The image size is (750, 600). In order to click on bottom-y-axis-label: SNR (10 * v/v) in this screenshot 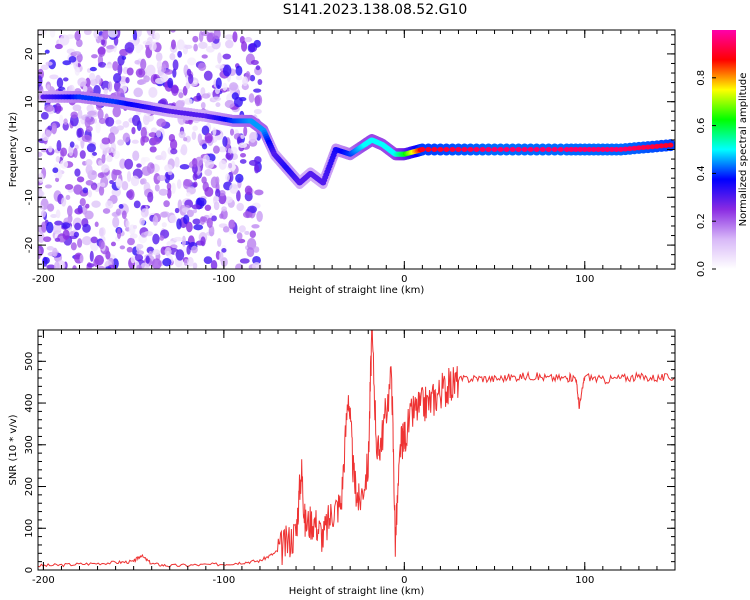, I will do `click(13, 449)`.